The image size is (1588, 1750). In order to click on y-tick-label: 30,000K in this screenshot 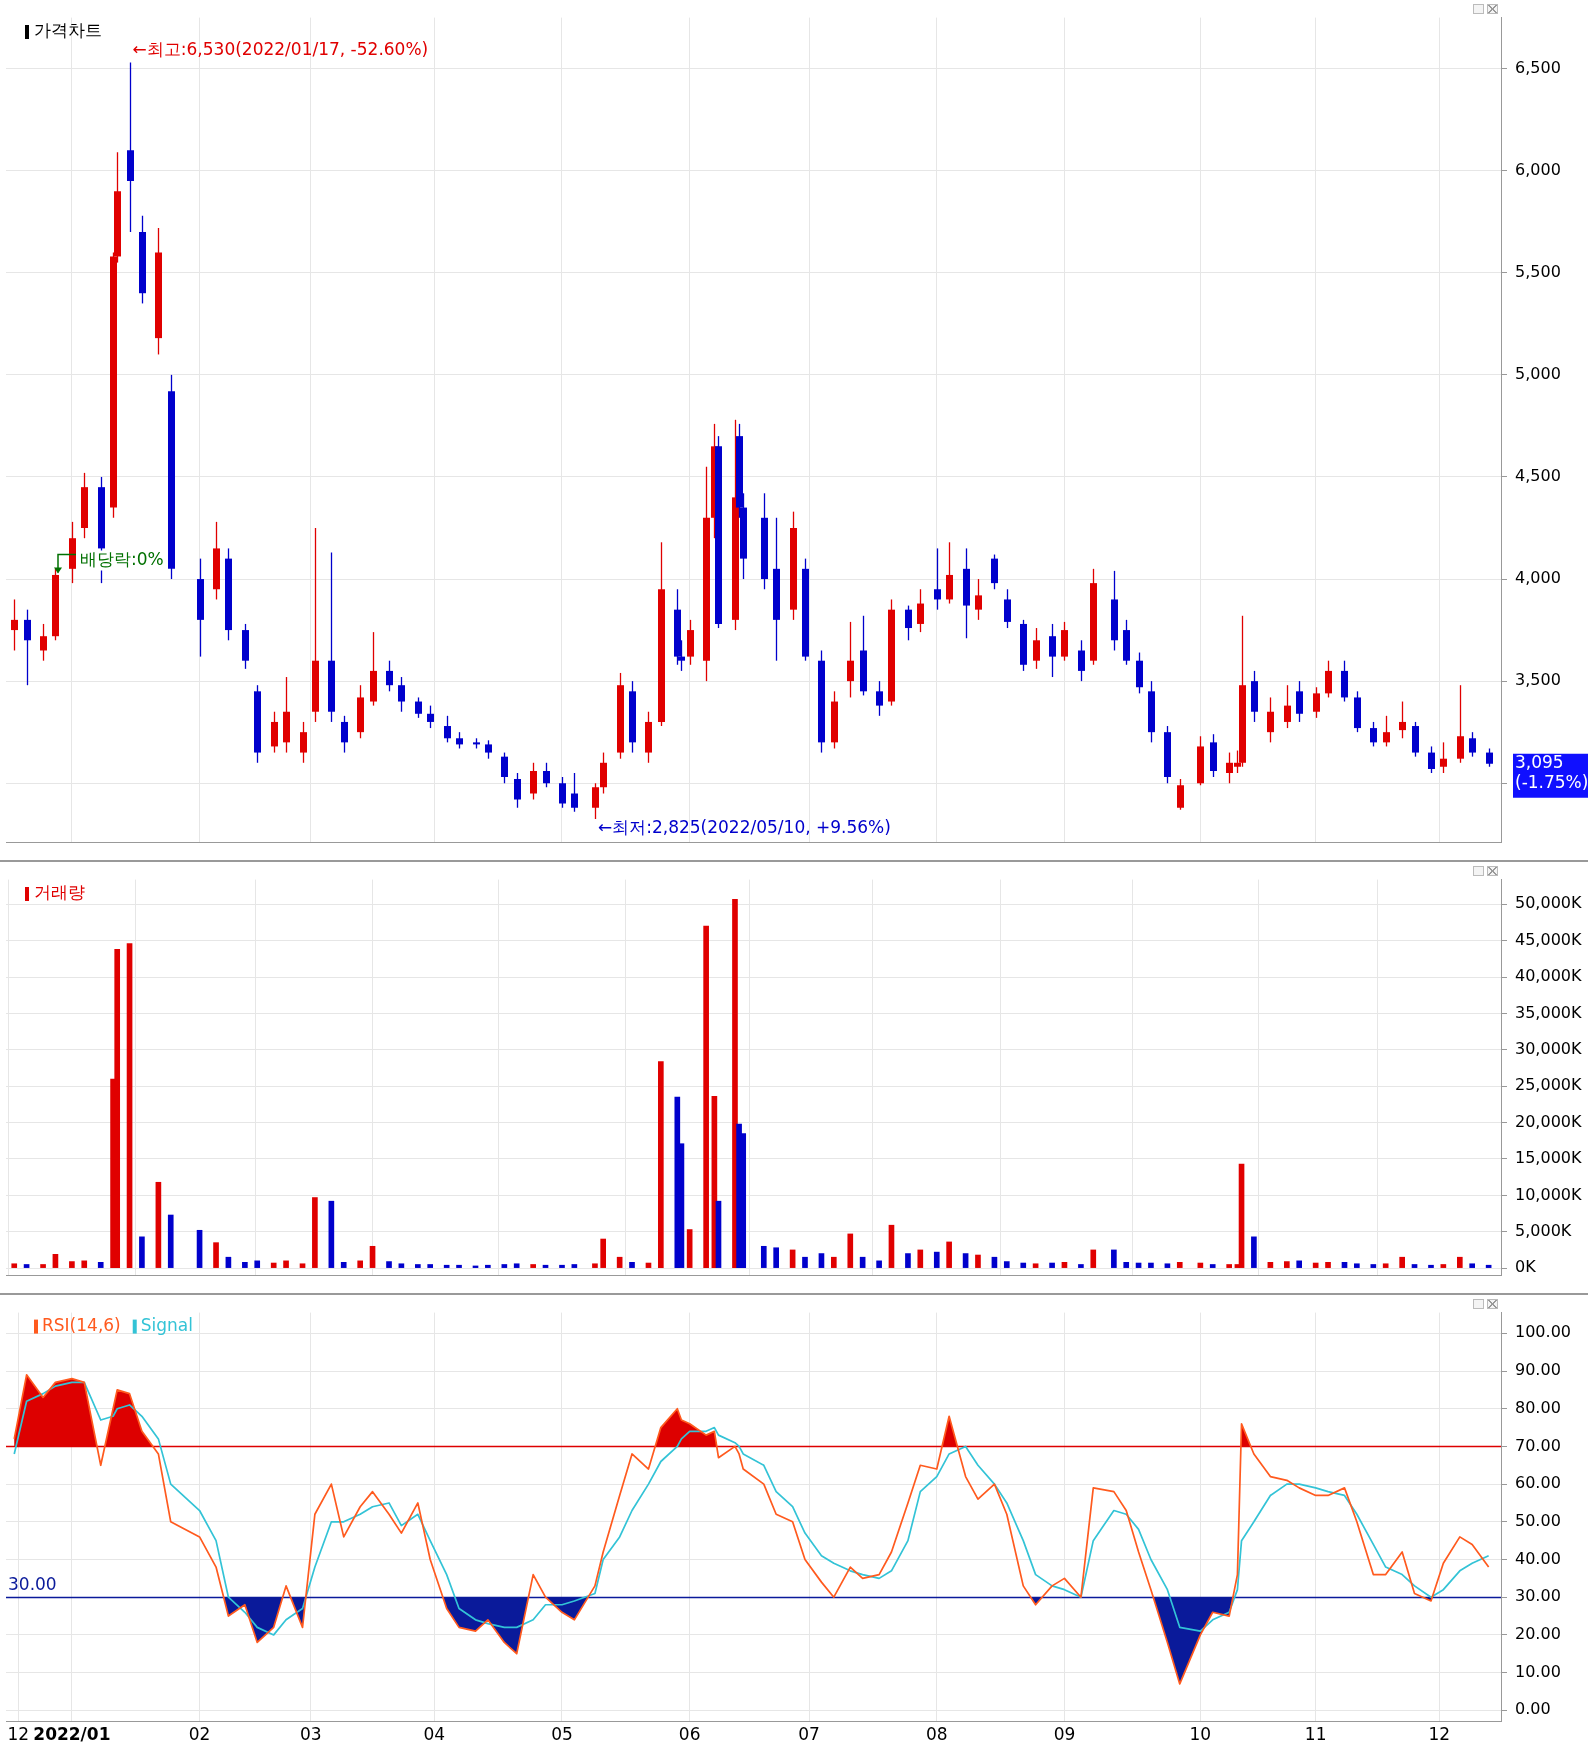, I will do `click(1548, 1049)`.